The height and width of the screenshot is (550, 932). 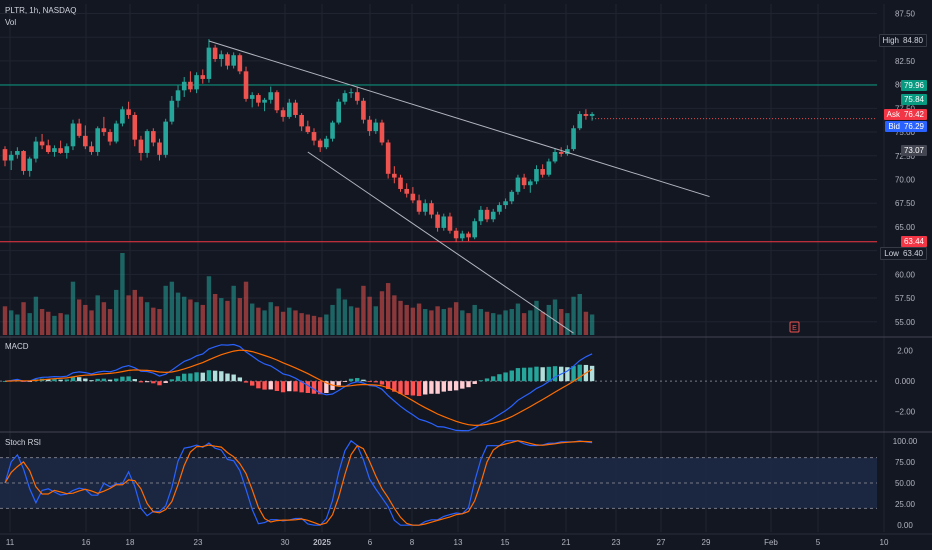 I want to click on stoch-rsi-label: Stoch RSI, so click(x=23, y=442).